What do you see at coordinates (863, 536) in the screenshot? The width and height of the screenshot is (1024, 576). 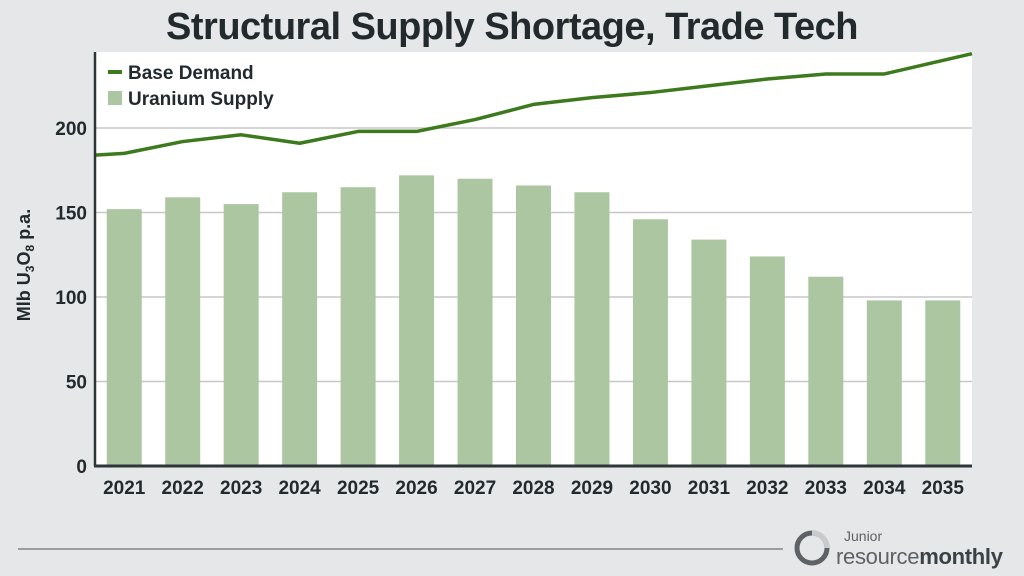 I see `logo-small-text: Junior` at bounding box center [863, 536].